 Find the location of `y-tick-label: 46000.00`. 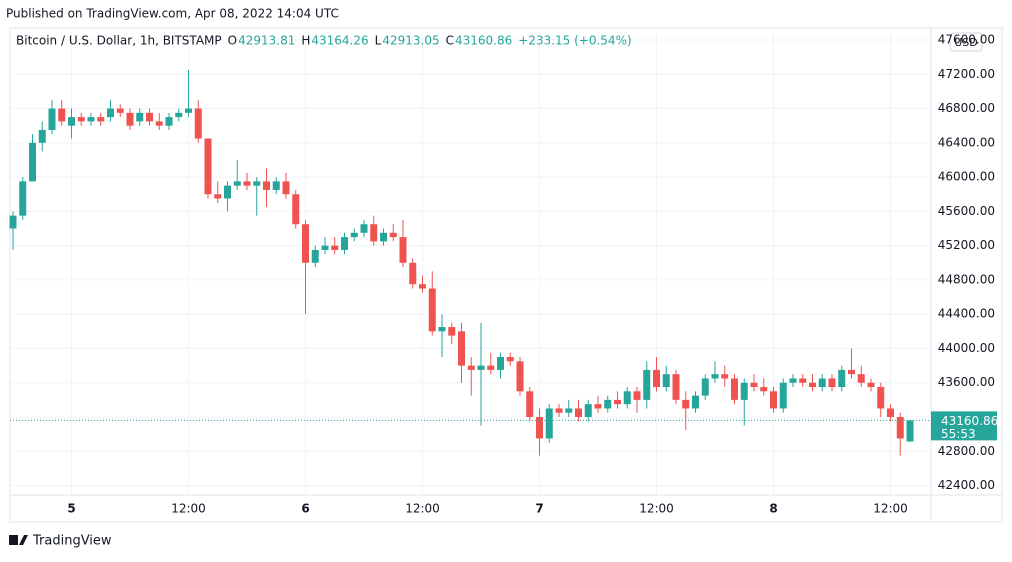

y-tick-label: 46000.00 is located at coordinates (966, 177).